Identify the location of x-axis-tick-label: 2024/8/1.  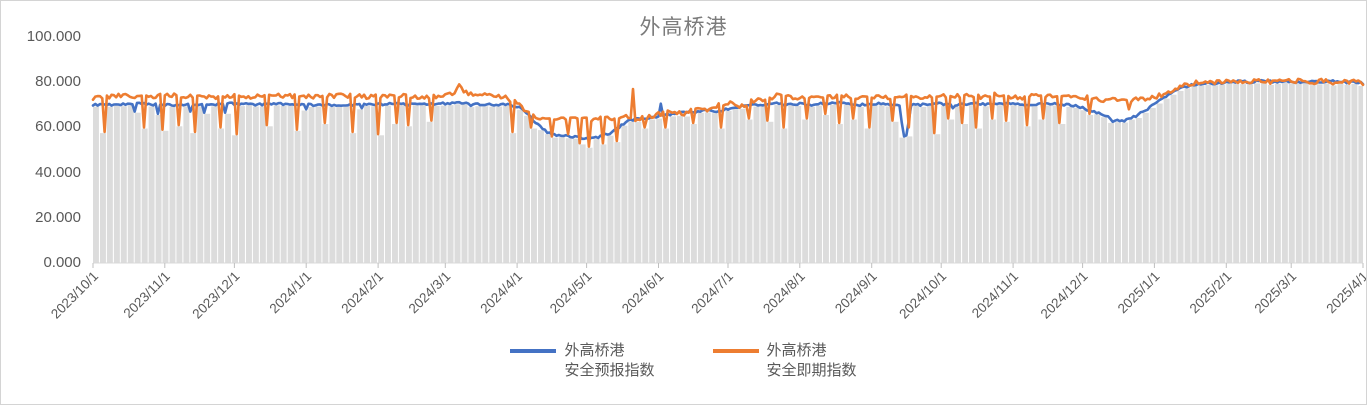
(784, 293).